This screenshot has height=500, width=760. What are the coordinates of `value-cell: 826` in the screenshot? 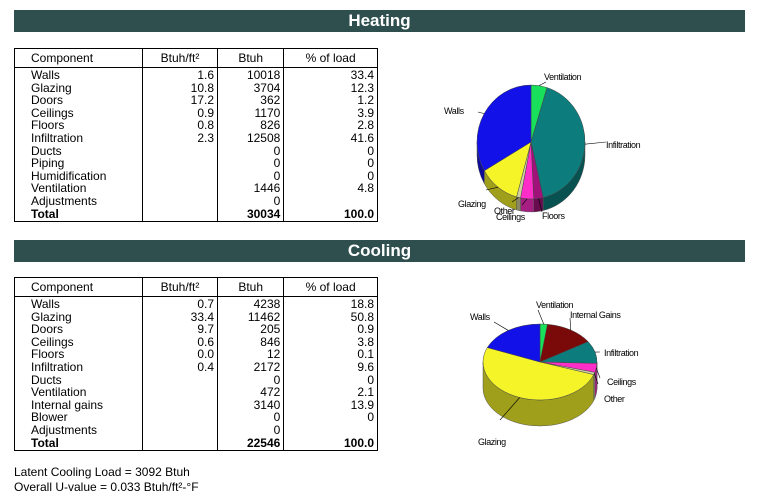 It's located at (251, 126).